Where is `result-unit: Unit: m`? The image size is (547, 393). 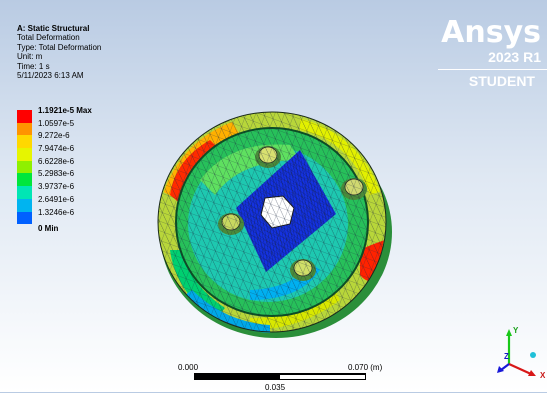
result-unit: Unit: m is located at coordinates (30, 57).